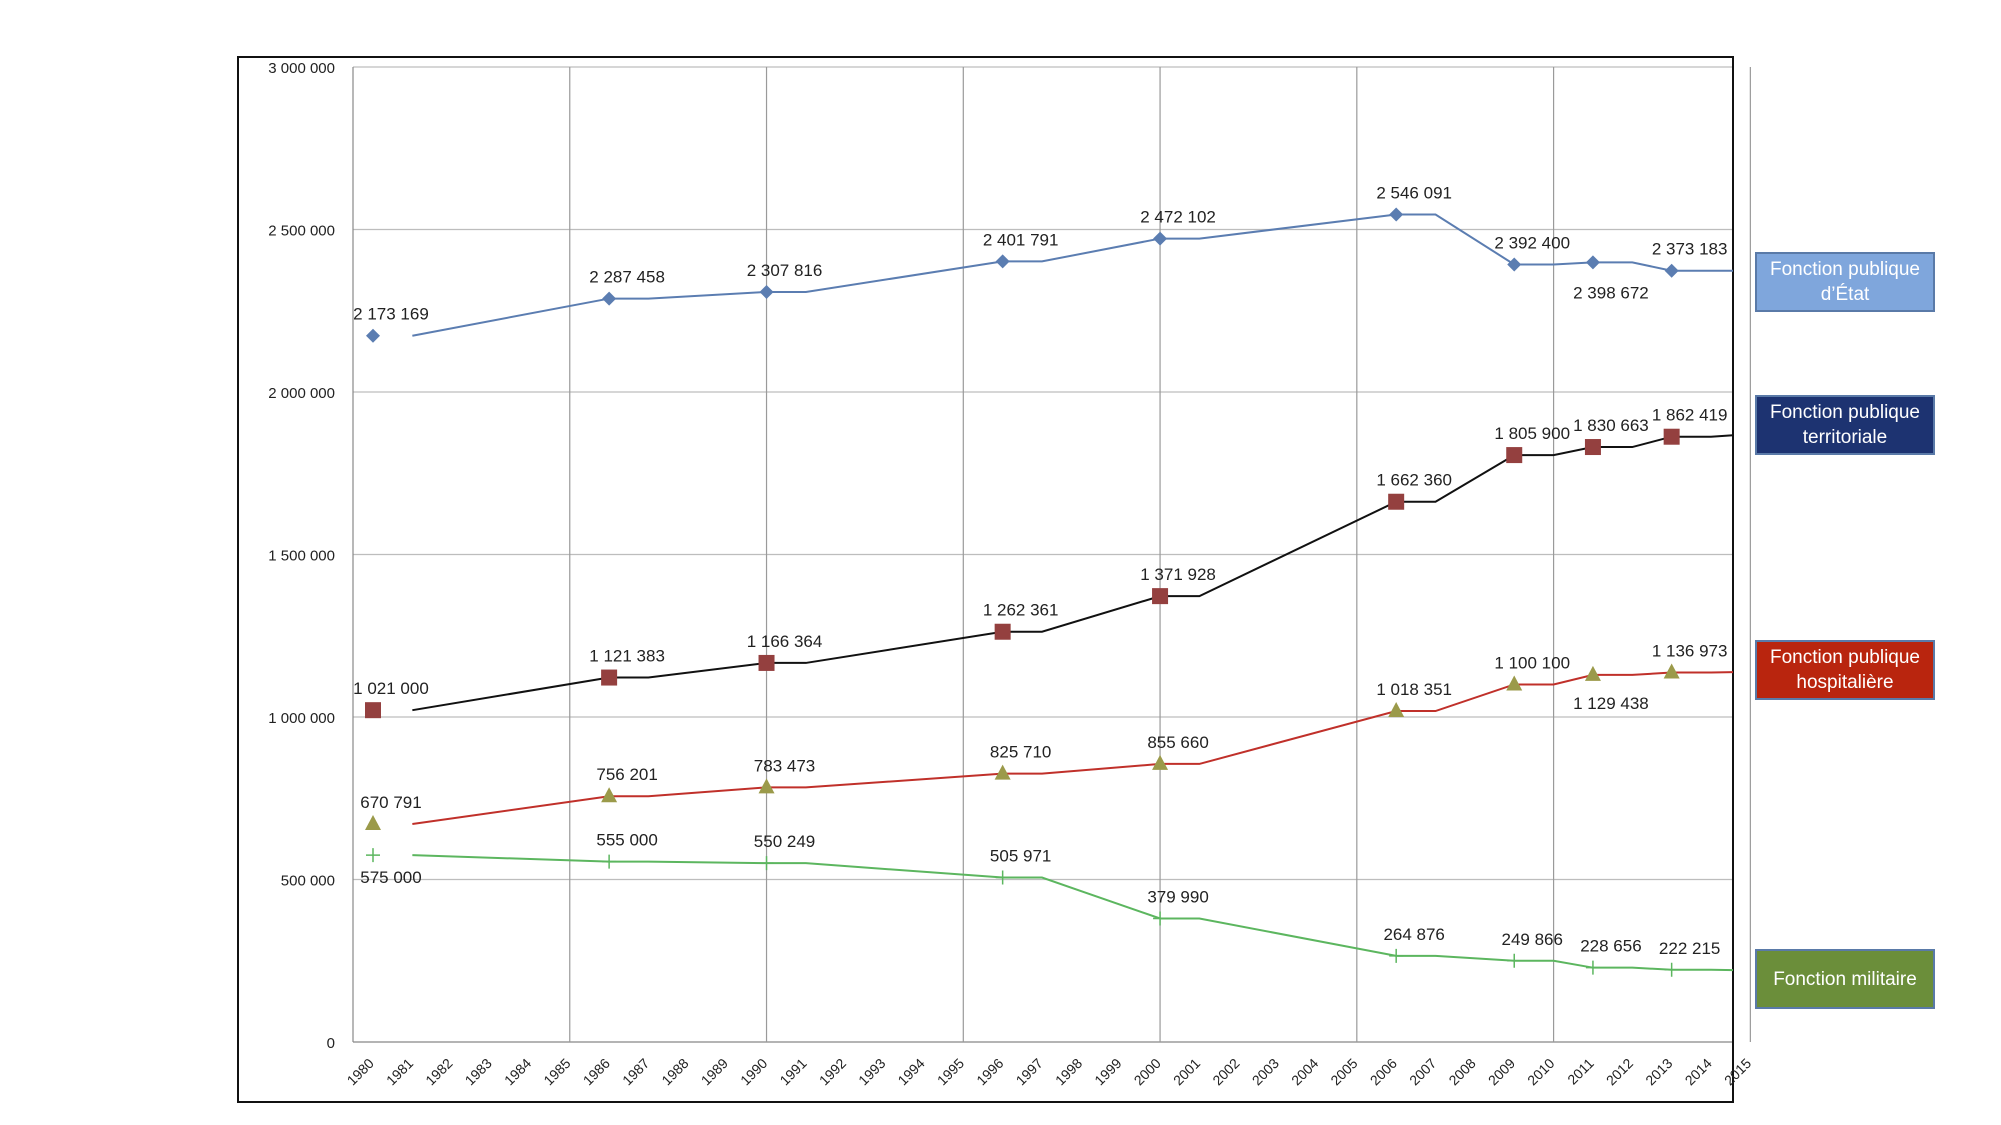 The height and width of the screenshot is (1125, 2001). Describe the element at coordinates (301, 718) in the screenshot. I see `y-tick-label: 1 000 000` at that location.